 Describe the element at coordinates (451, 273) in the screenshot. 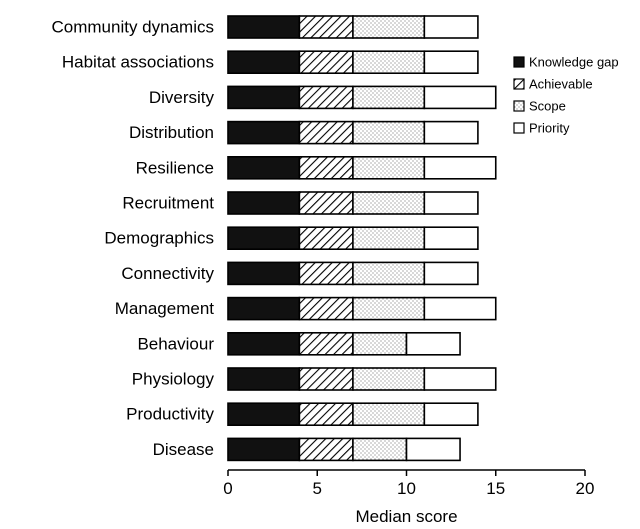

I see `bar-segment-connectivity-priority` at that location.